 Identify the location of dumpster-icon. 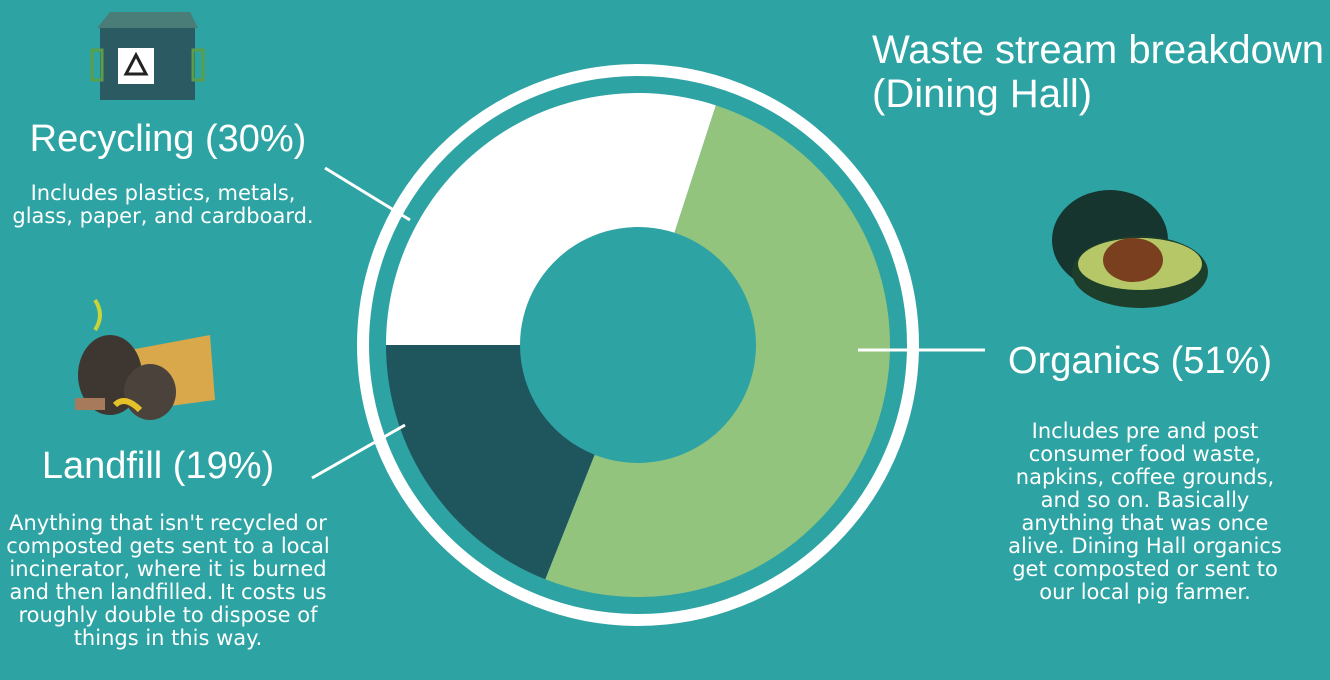
(147, 56).